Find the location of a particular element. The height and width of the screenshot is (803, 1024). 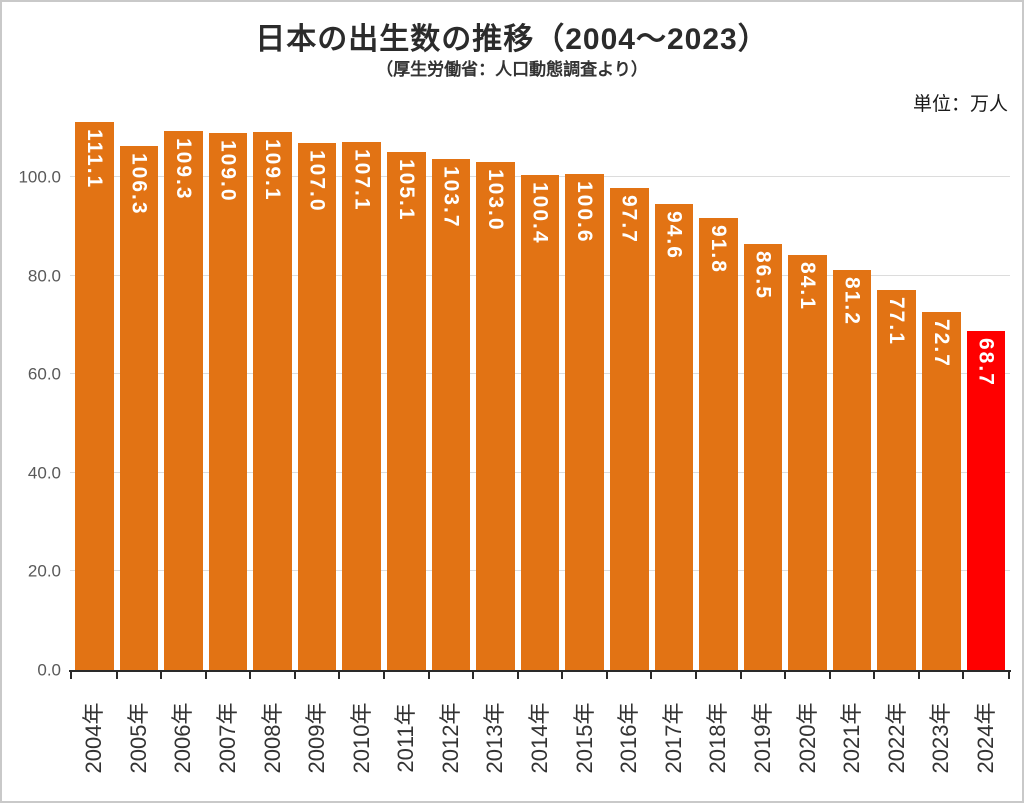

bar-value-label: 97.7 is located at coordinates (629, 220).